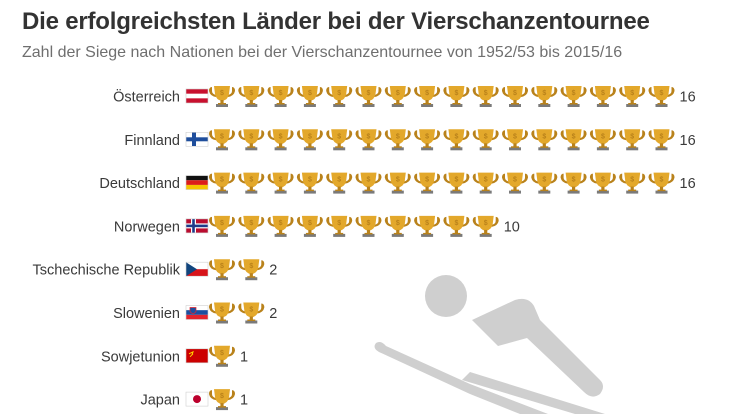 This screenshot has height=414, width=736. I want to click on country-label: Slowenien, so click(146, 314).